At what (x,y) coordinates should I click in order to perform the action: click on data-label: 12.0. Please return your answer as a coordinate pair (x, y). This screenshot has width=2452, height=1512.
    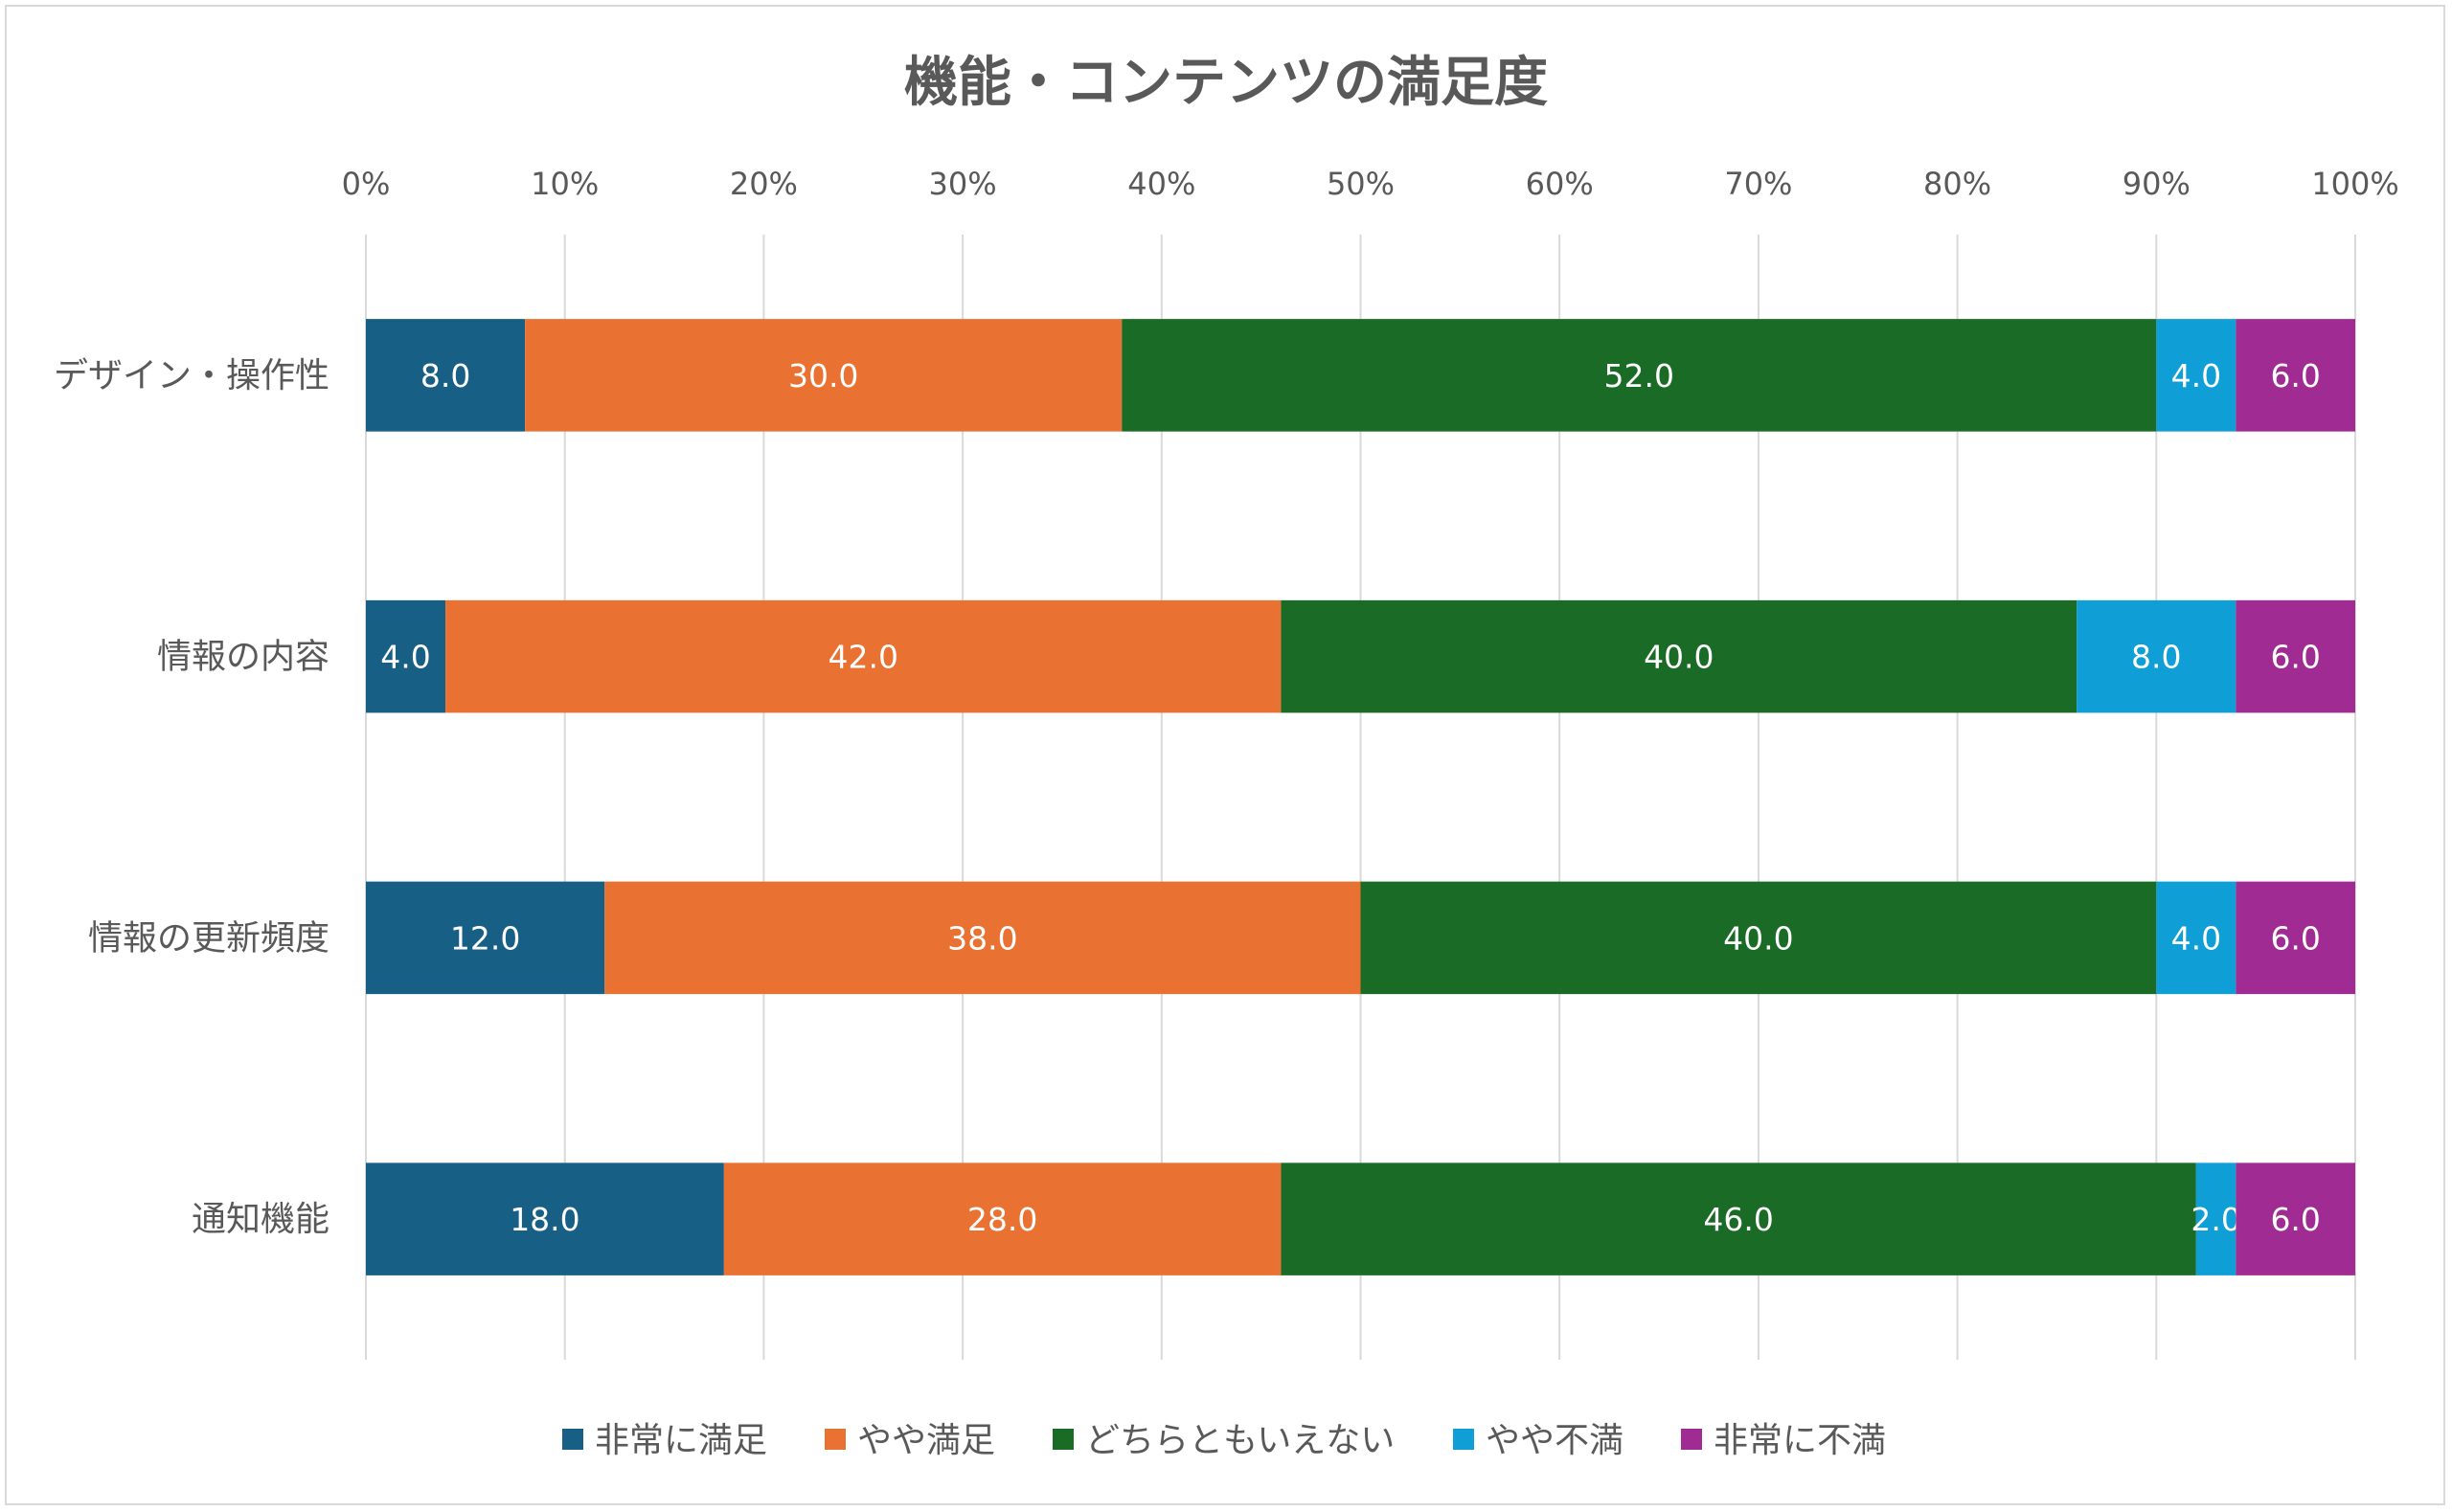
    Looking at the image, I should click on (485, 938).